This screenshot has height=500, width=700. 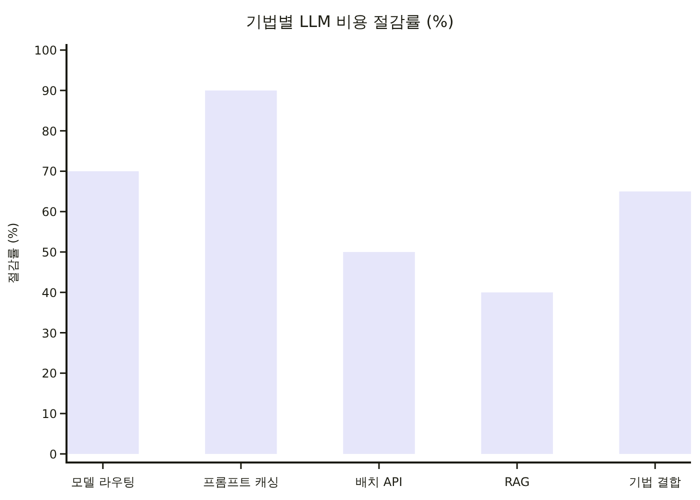 What do you see at coordinates (49, 91) in the screenshot?
I see `y-tick-label: 90` at bounding box center [49, 91].